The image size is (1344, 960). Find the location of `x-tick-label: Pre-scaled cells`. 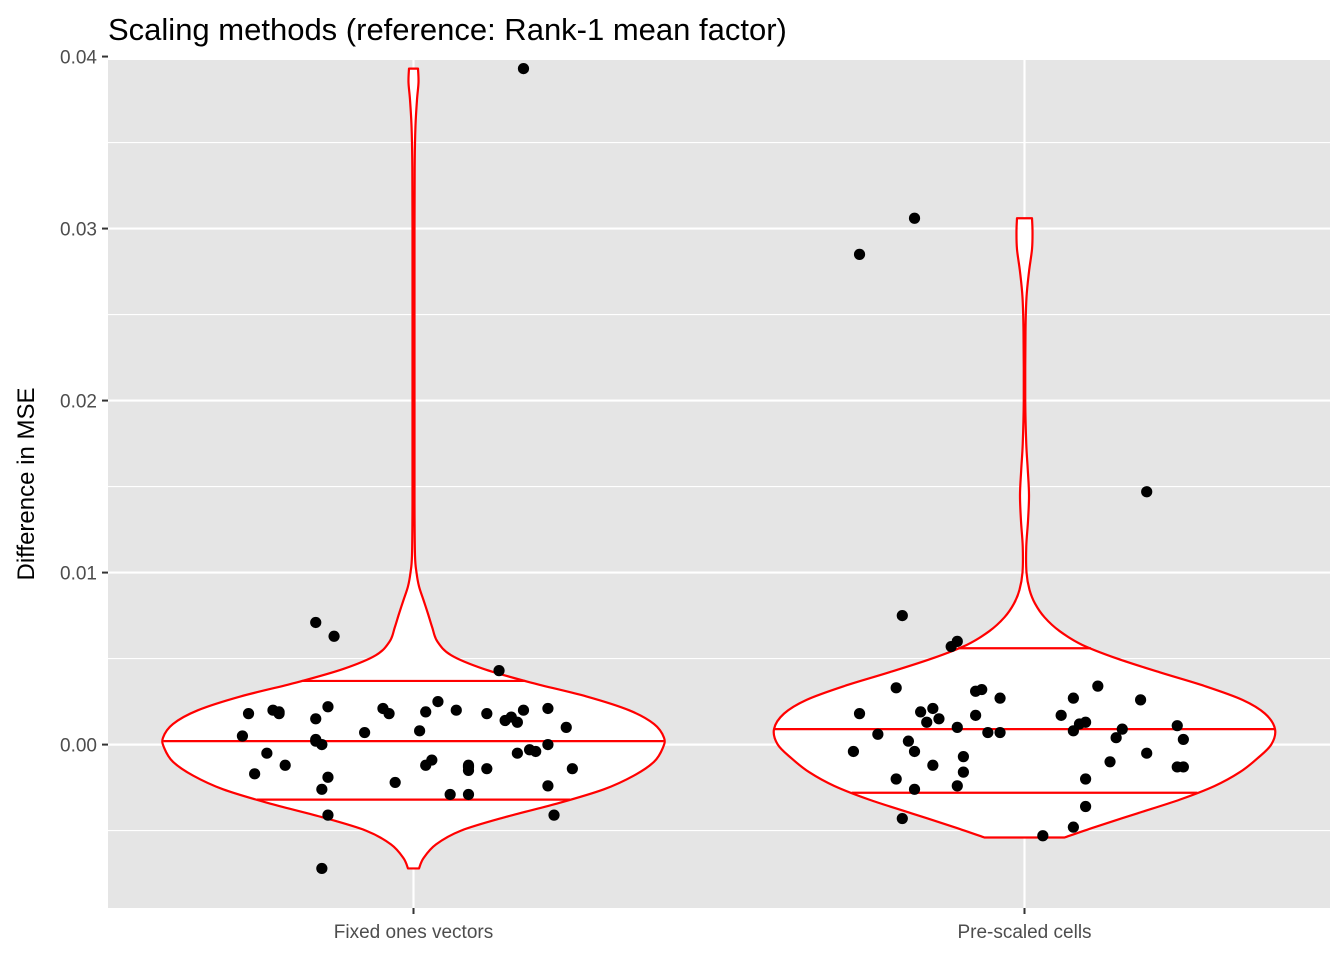

x-tick-label: Pre-scaled cells is located at coordinates (1024, 932).